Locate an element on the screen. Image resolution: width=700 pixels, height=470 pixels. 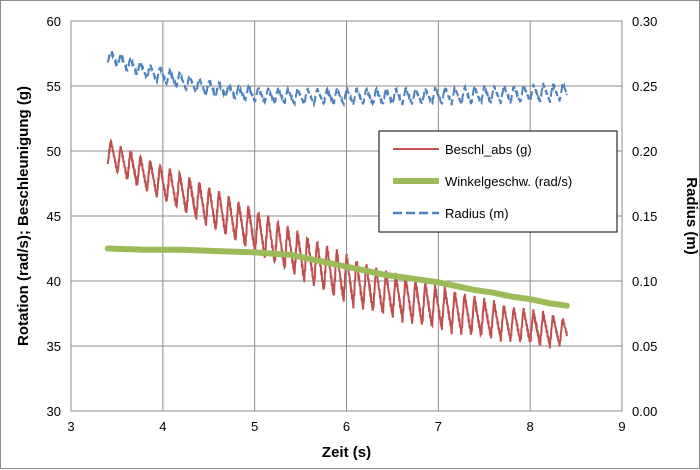
y2-tick-label: 0.30 is located at coordinates (644, 21).